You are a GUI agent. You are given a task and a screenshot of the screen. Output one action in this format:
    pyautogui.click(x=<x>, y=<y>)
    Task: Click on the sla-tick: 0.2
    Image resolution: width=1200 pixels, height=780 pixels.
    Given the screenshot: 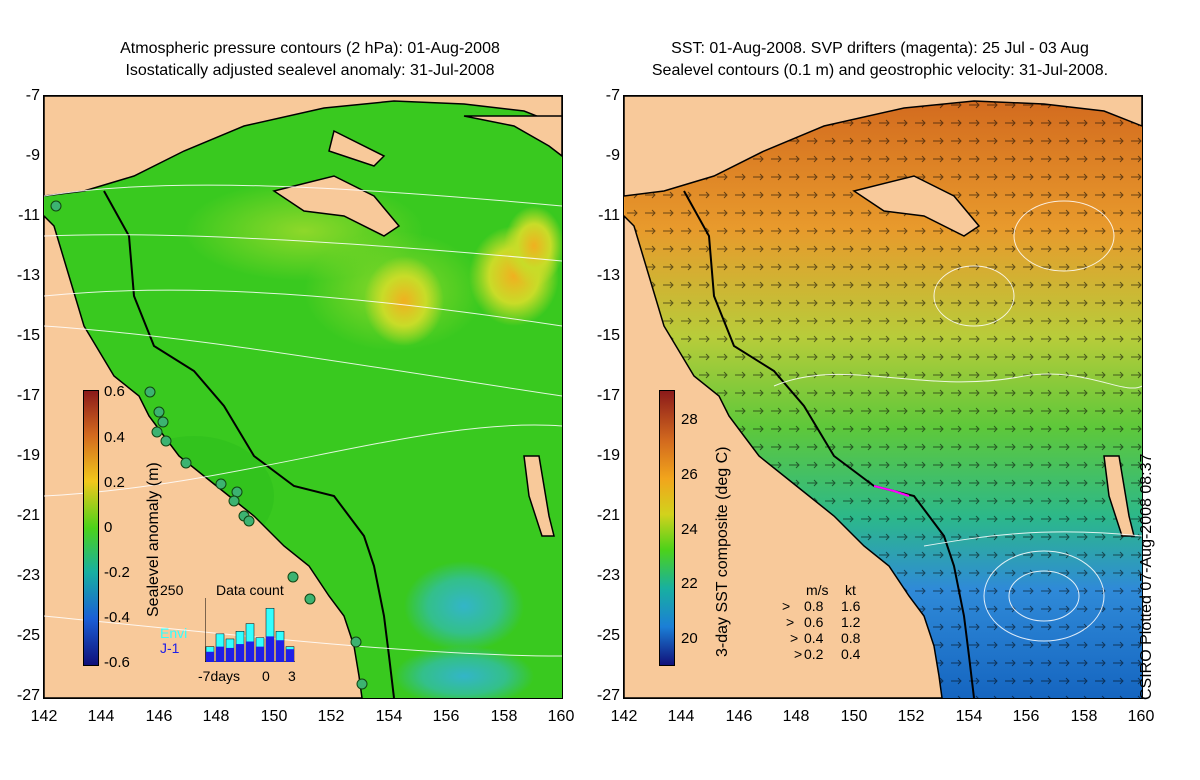 What is the action you would take?
    pyautogui.click(x=114, y=482)
    